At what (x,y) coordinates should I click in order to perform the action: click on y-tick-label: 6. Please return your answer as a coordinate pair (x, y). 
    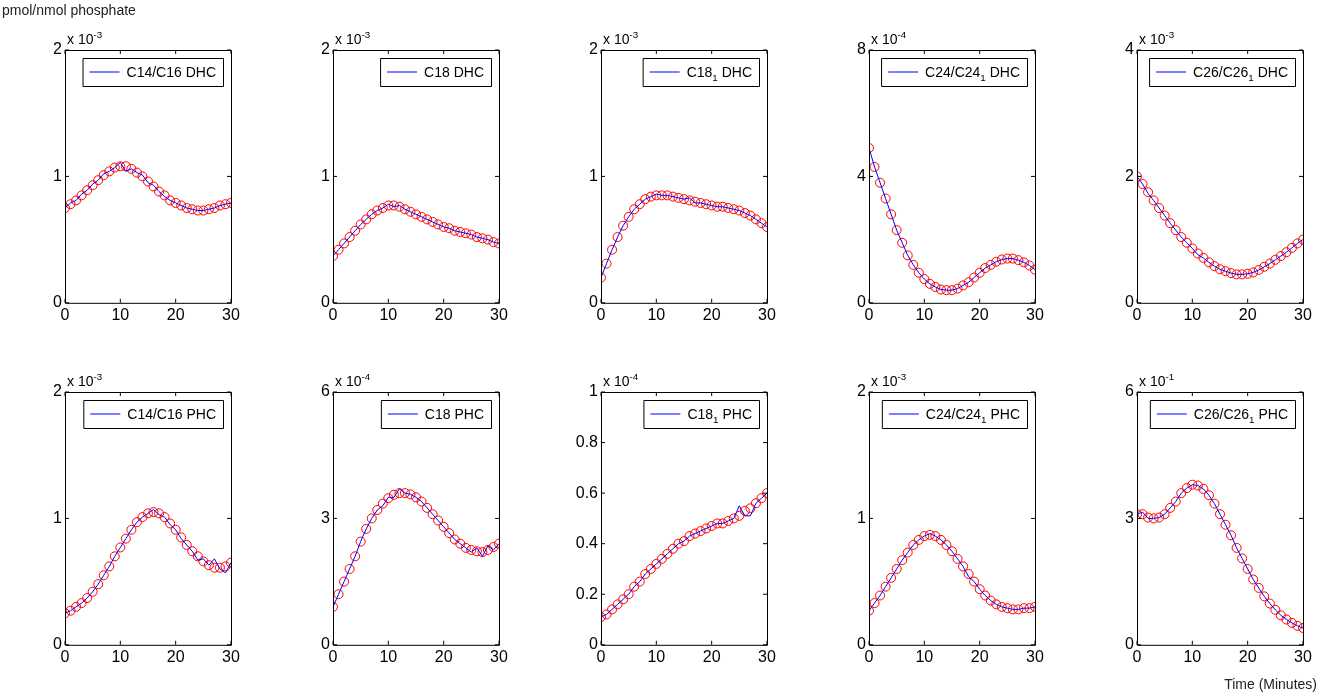
    Looking at the image, I should click on (326, 391).